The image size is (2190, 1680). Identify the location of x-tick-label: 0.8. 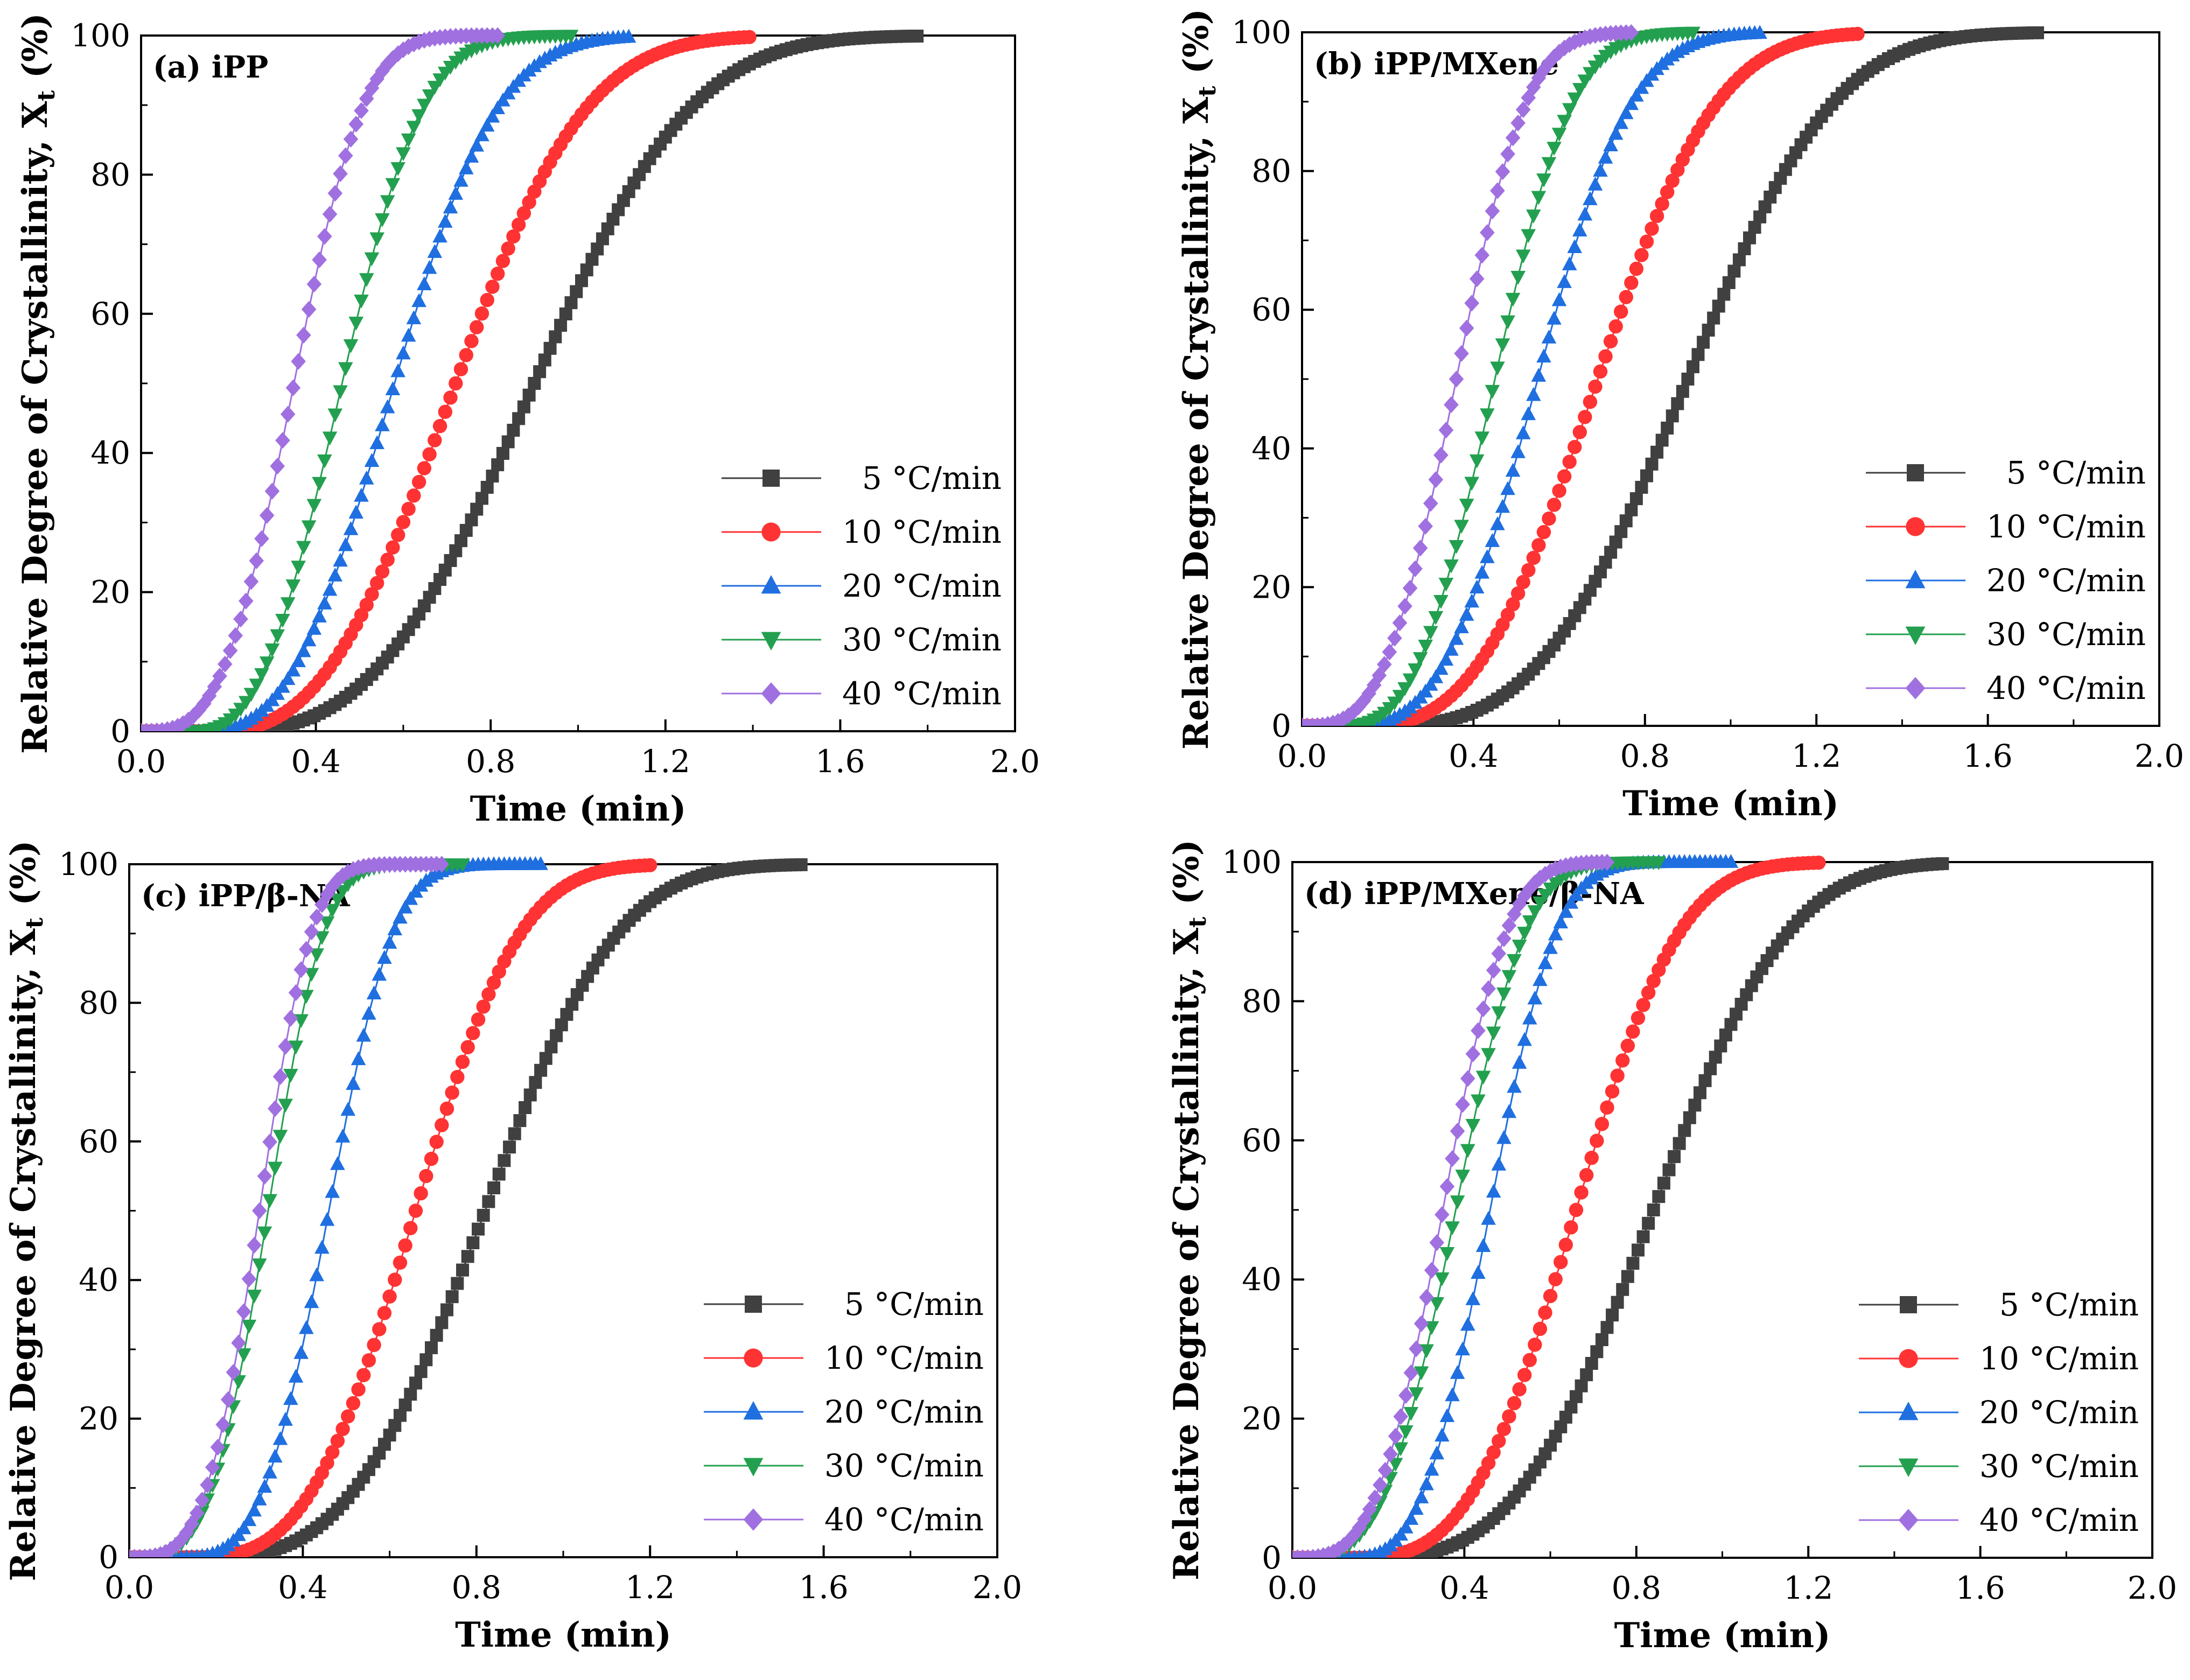
(1645, 756).